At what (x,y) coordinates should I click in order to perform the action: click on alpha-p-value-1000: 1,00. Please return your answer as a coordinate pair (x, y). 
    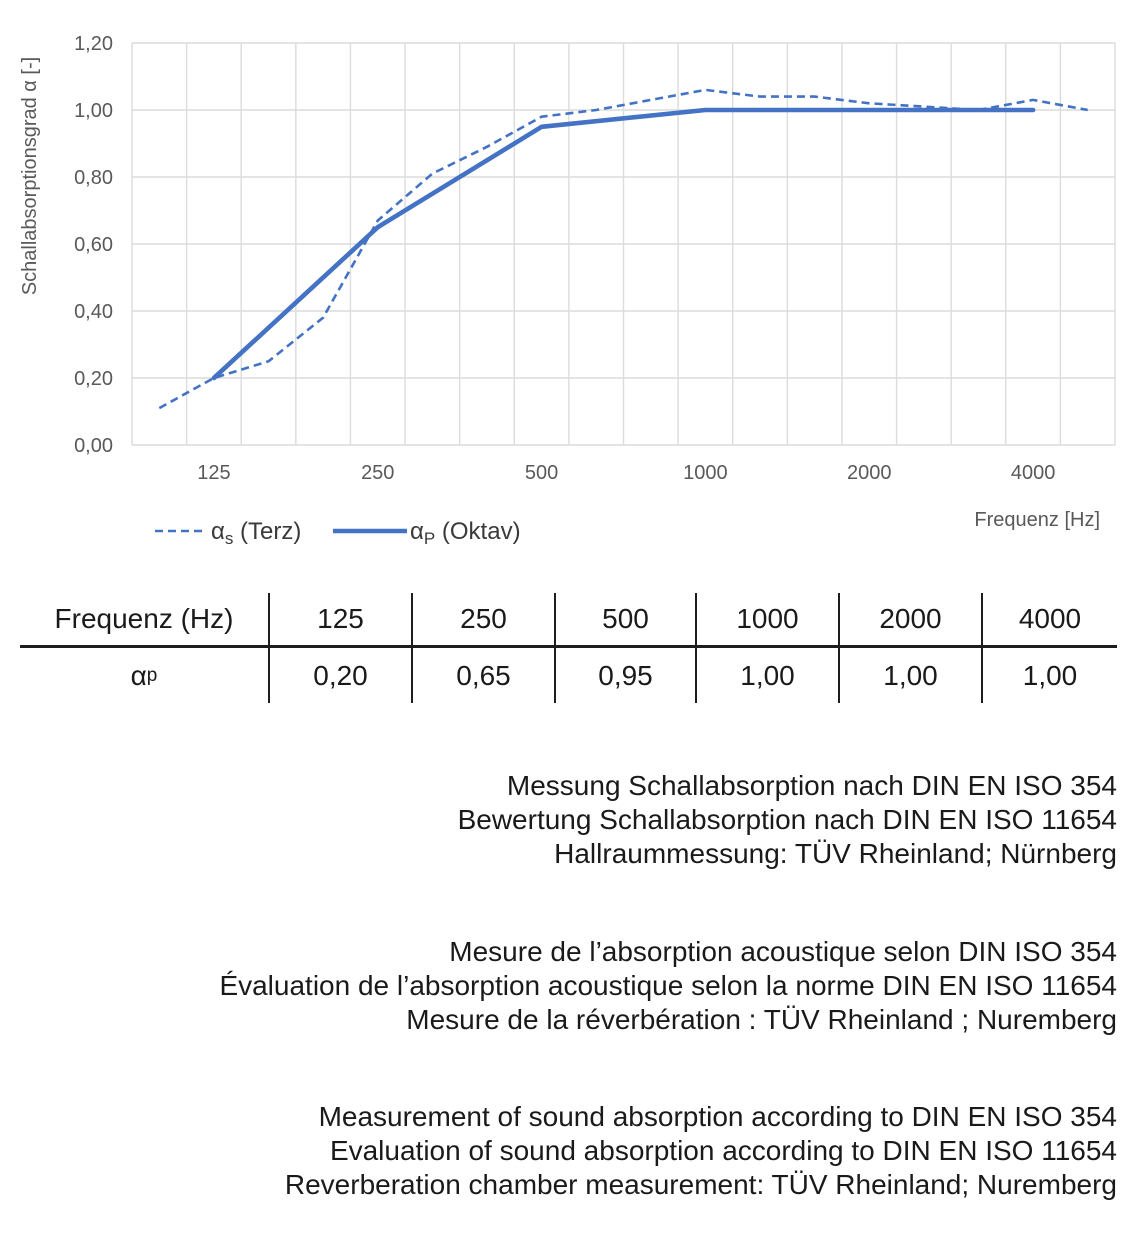
    Looking at the image, I should click on (766, 675).